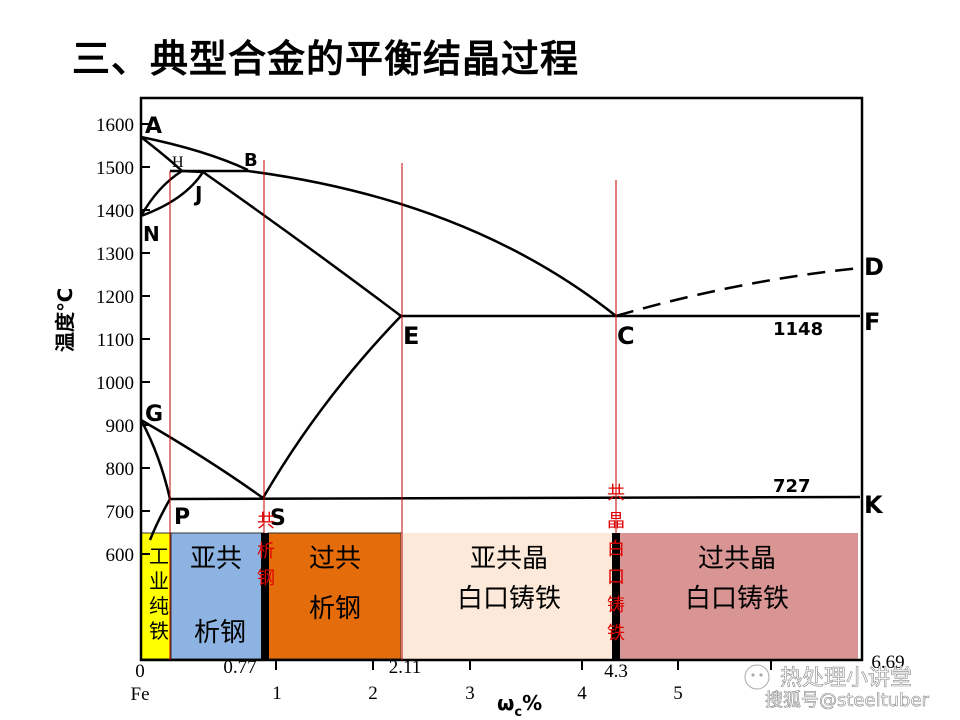 The image size is (960, 720). I want to click on region-hyper-steel-fill, so click(334, 596).